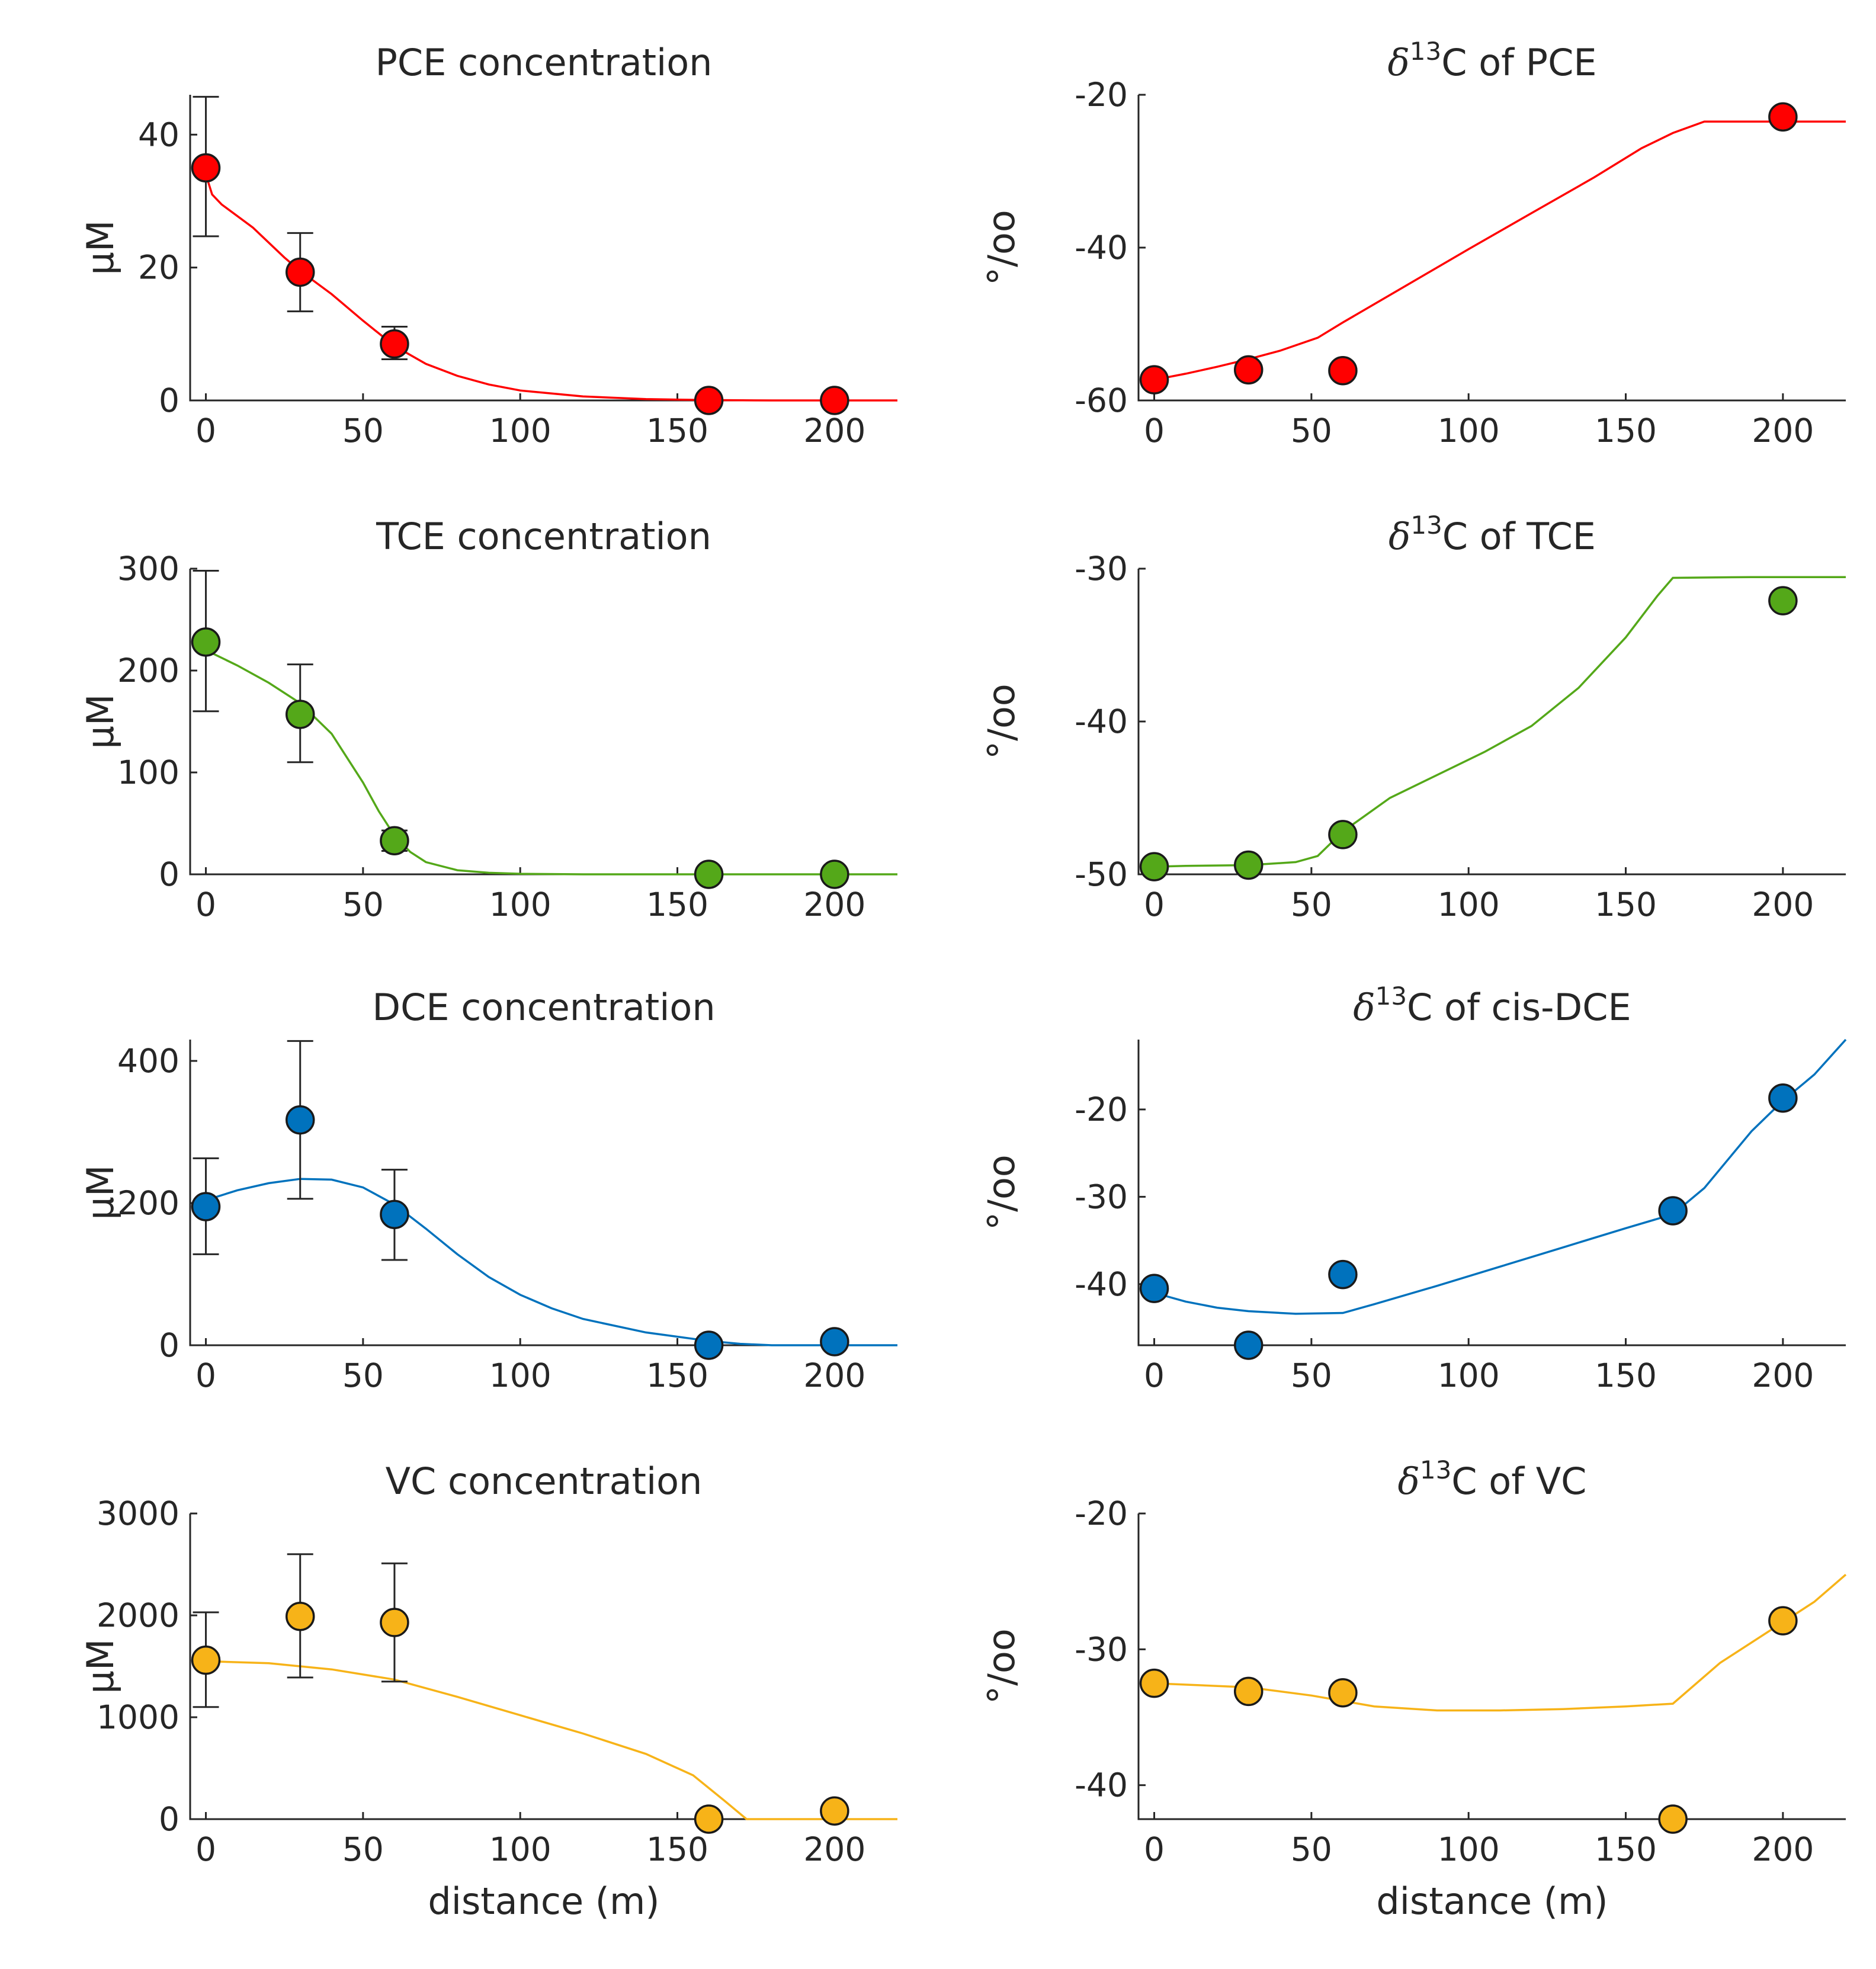 The height and width of the screenshot is (1969, 1876). What do you see at coordinates (159, 134) in the screenshot?
I see `y-tick-label: 40` at bounding box center [159, 134].